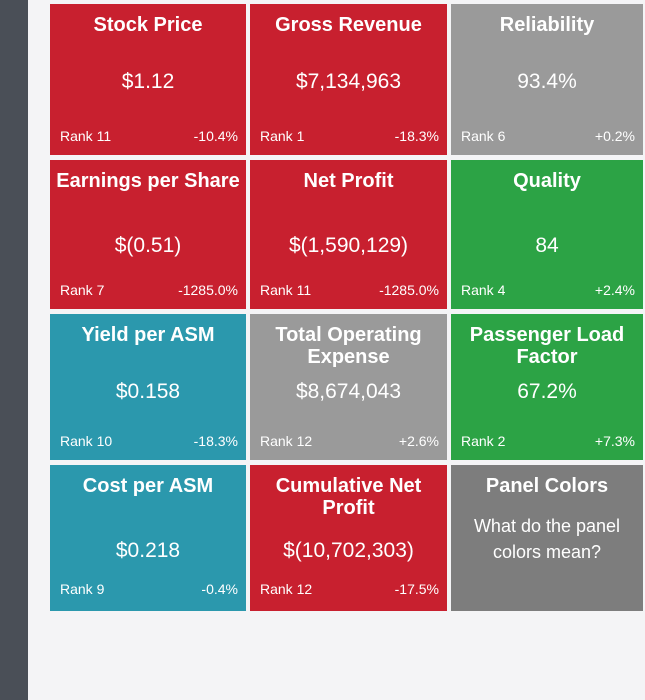  What do you see at coordinates (82, 290) in the screenshot?
I see `tile-rank: Rank 7` at bounding box center [82, 290].